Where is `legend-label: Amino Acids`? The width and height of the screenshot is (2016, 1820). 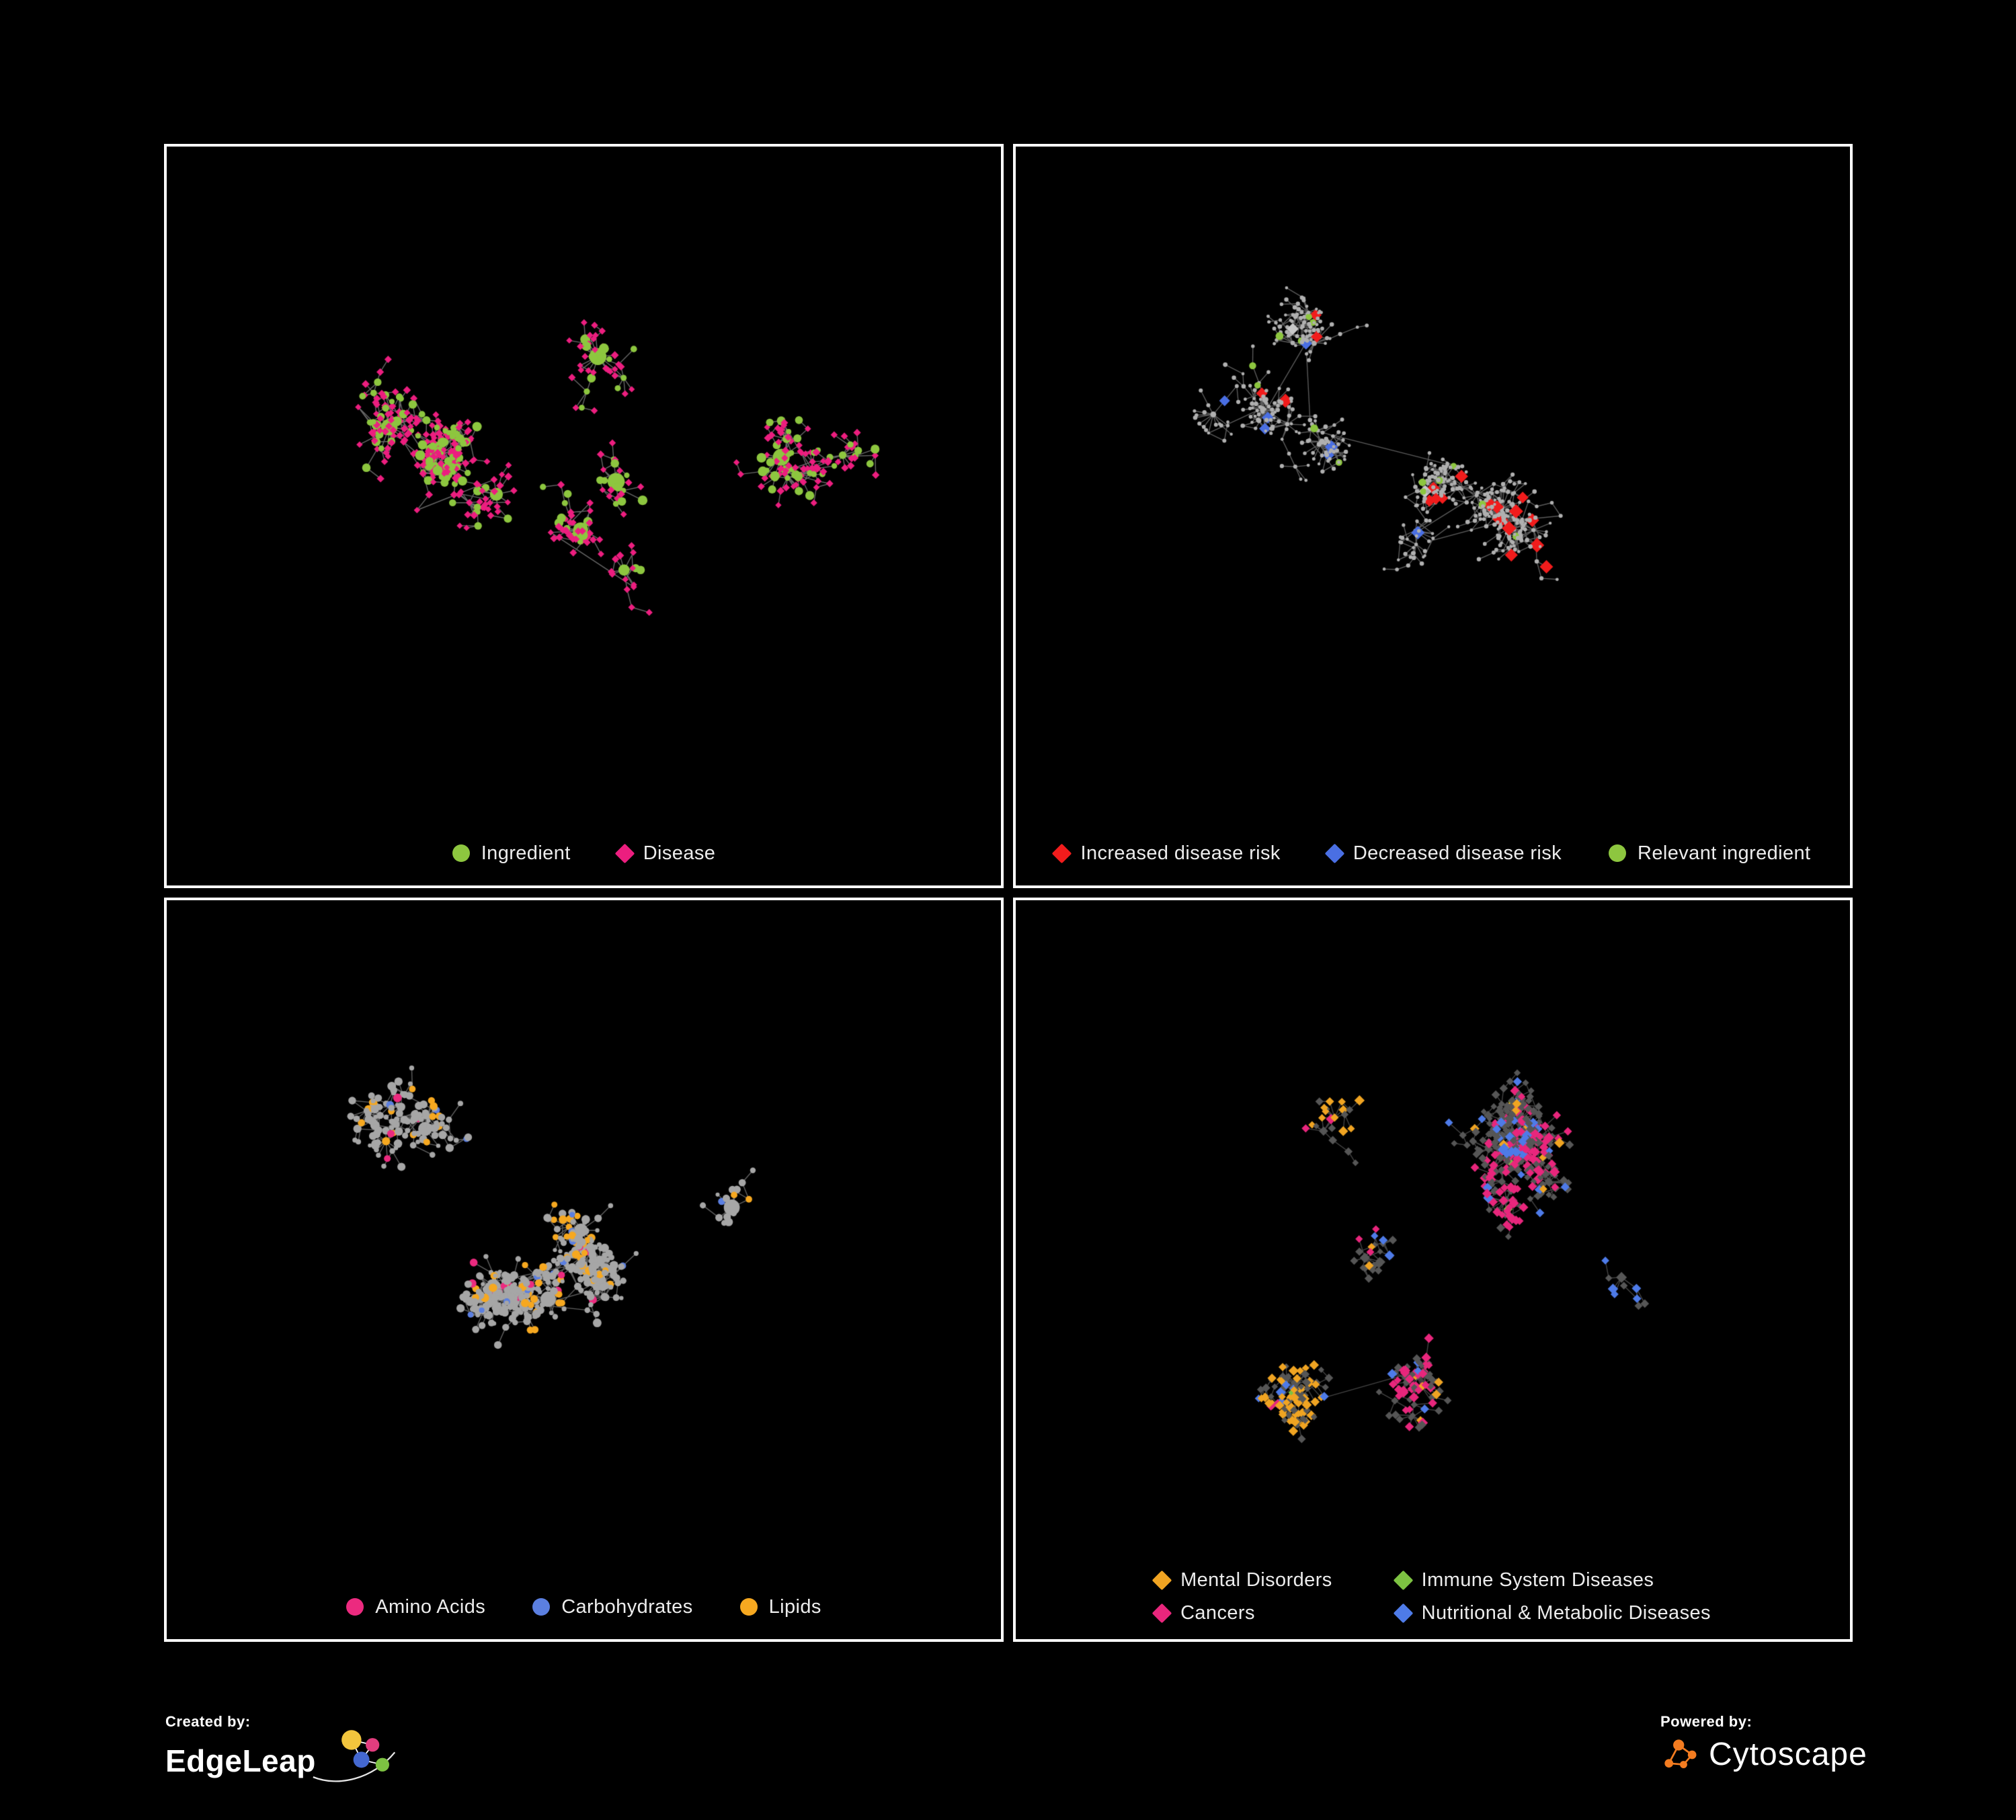 legend-label: Amino Acids is located at coordinates (430, 1606).